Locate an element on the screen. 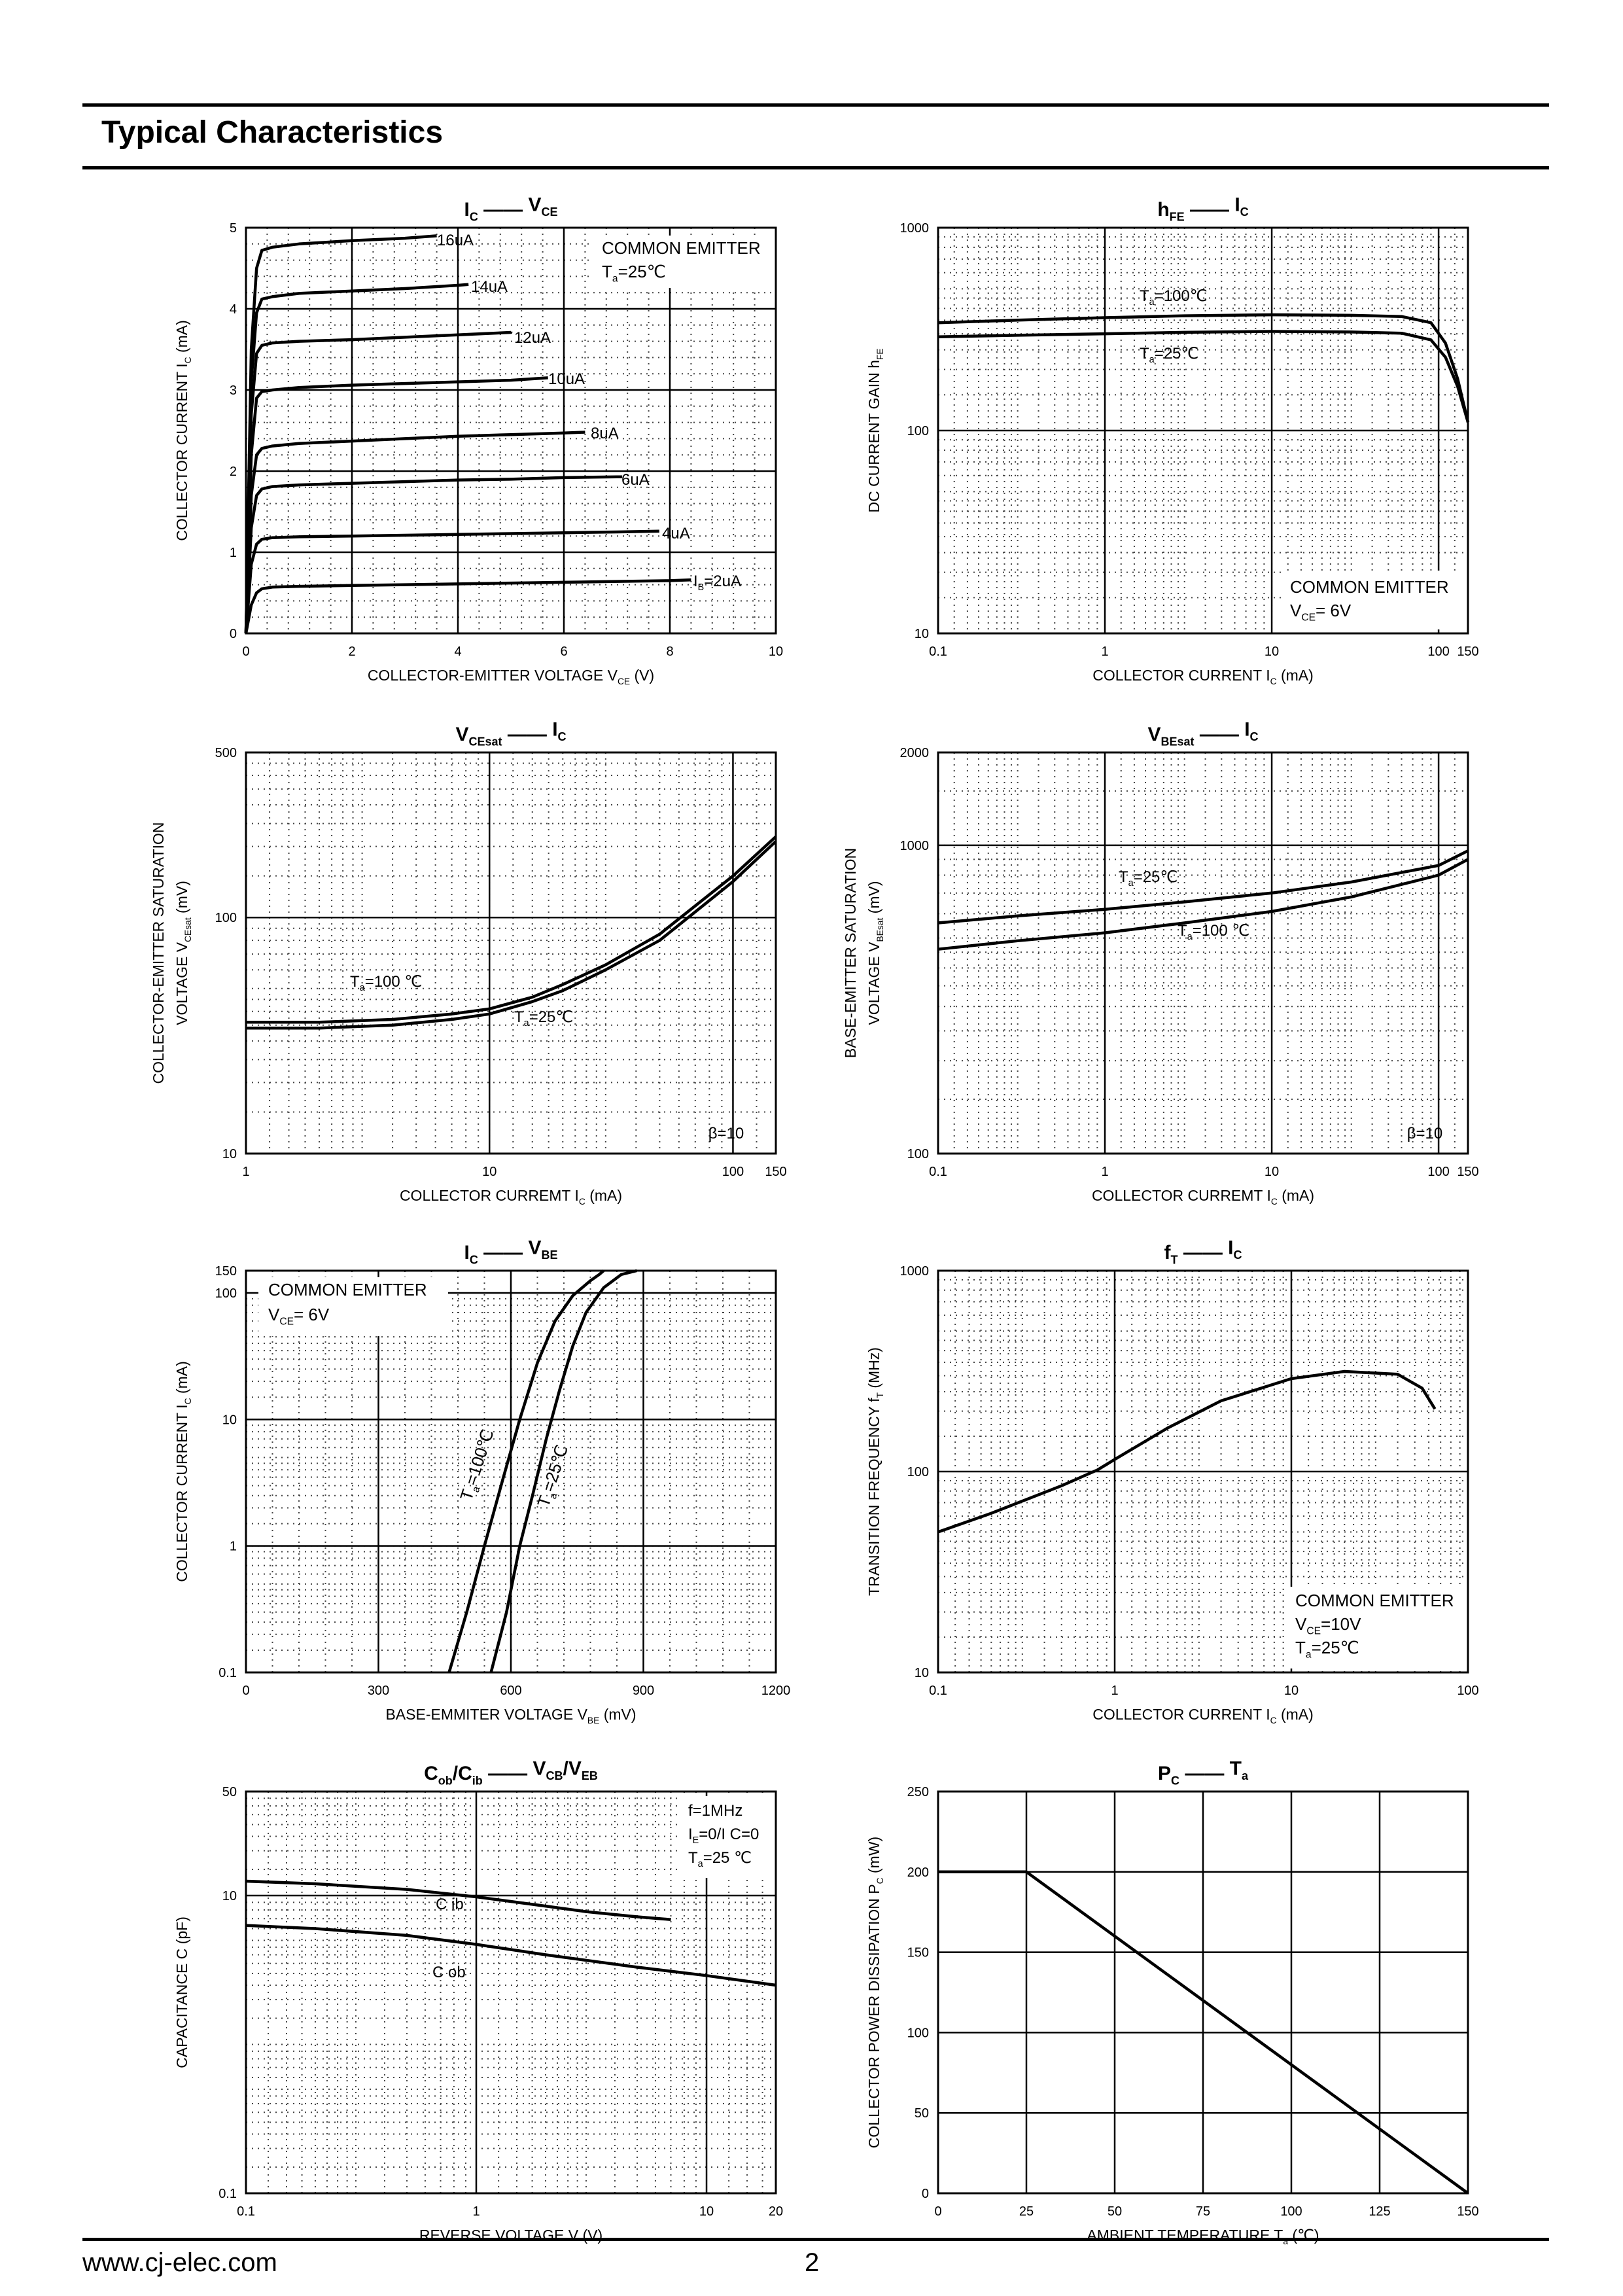  condition-text: Ta=25℃ is located at coordinates (1327, 1649).